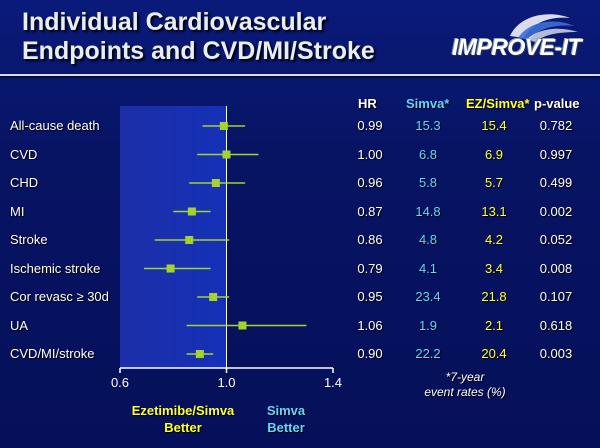 This screenshot has height=448, width=600. I want to click on hr-value: 0.87, so click(370, 211).